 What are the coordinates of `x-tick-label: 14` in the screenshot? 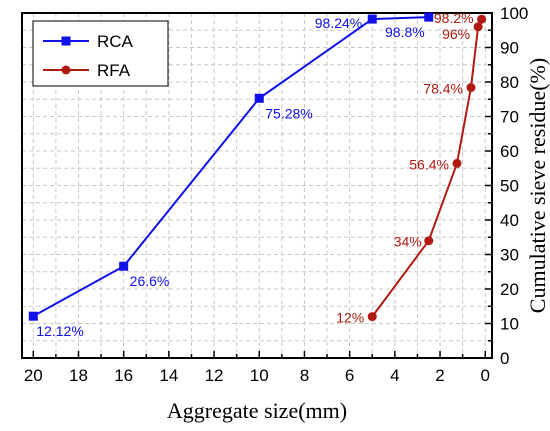 It's located at (168, 375).